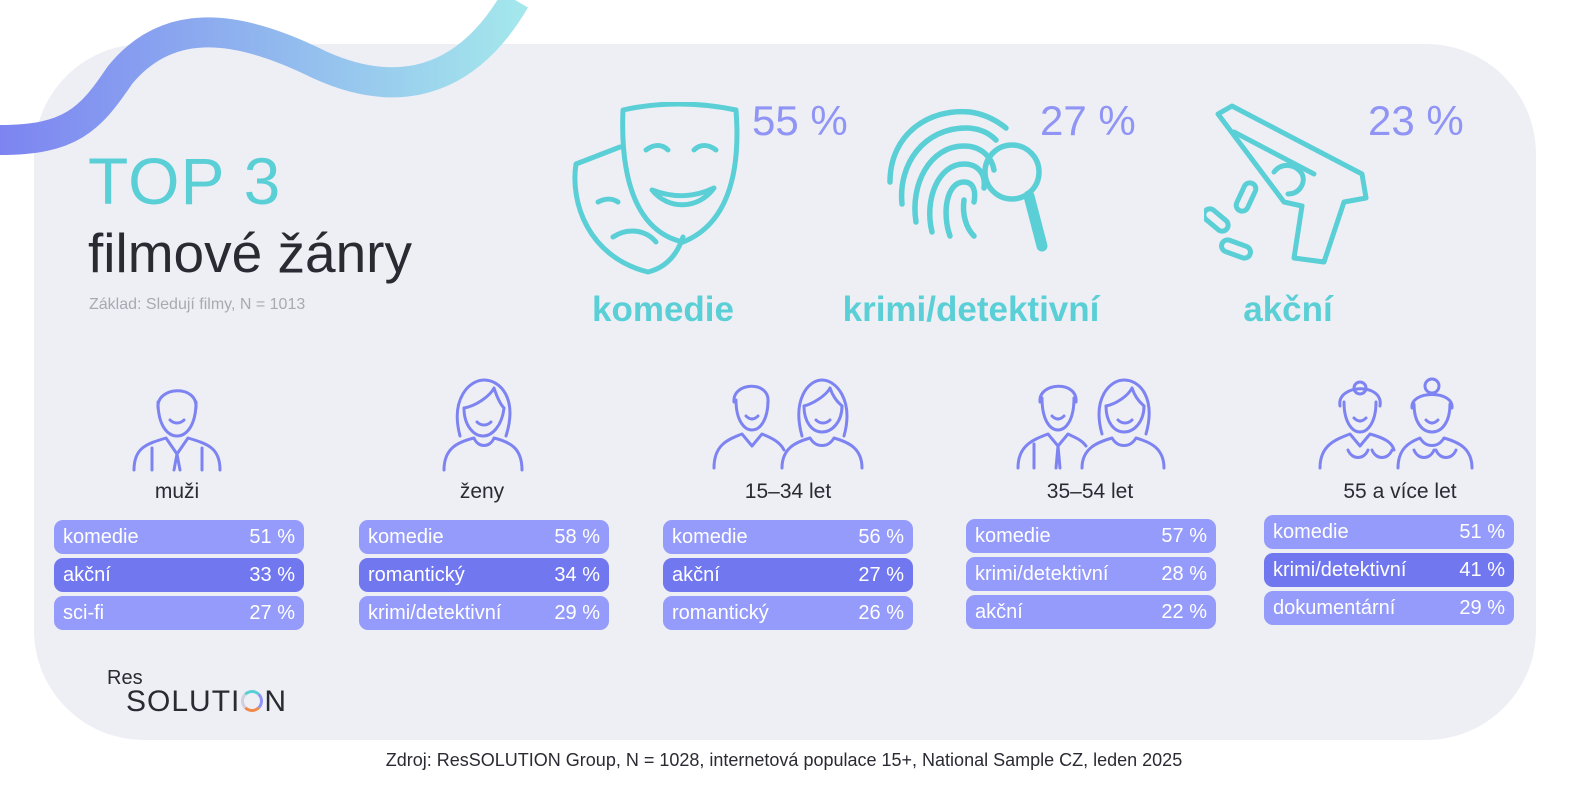 The width and height of the screenshot is (1575, 788). What do you see at coordinates (663, 309) in the screenshot?
I see `top-genre-1-label: komedie` at bounding box center [663, 309].